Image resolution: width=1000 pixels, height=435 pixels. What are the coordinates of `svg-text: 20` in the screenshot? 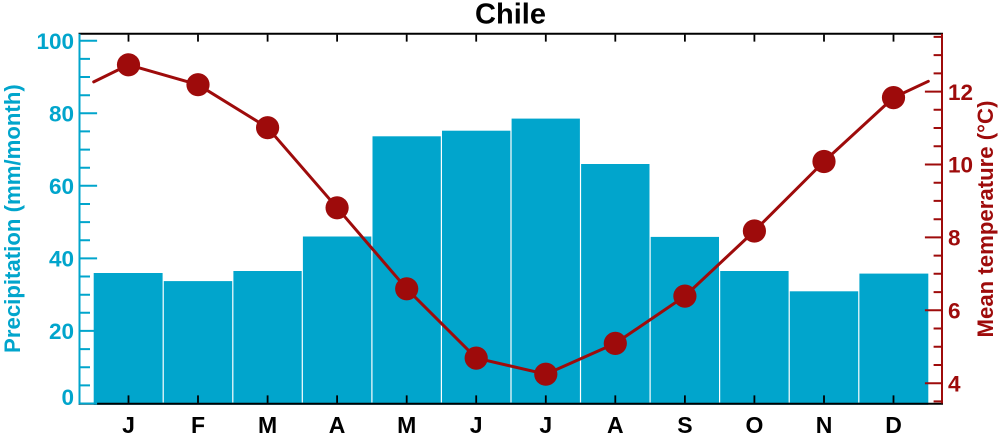 It's located at (61, 331).